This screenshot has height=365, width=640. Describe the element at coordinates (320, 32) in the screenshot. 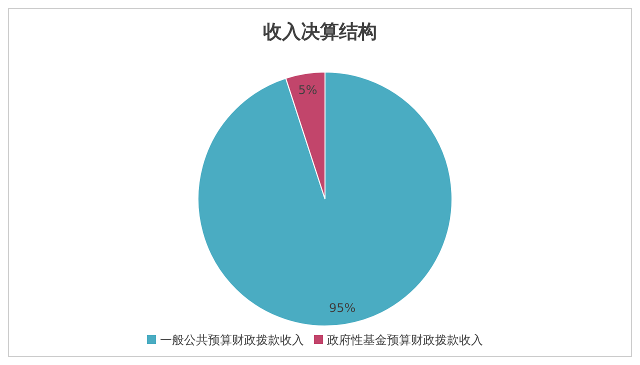

I see `chart-title: 收入决算结构` at that location.